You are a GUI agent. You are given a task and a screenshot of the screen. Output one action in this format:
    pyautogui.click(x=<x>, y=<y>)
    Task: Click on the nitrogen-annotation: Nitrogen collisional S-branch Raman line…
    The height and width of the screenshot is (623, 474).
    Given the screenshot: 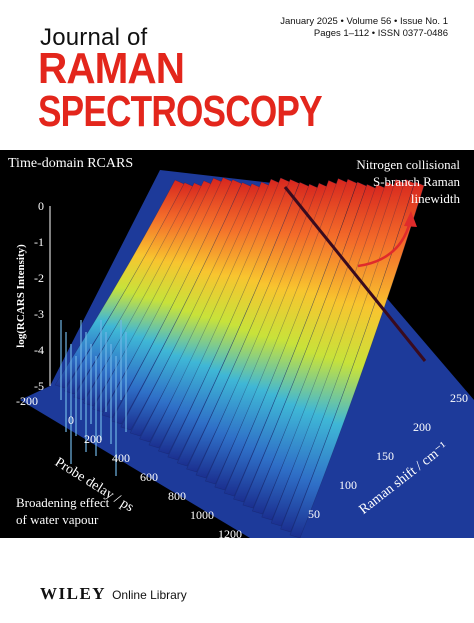 What is the action you would take?
    pyautogui.click(x=408, y=181)
    